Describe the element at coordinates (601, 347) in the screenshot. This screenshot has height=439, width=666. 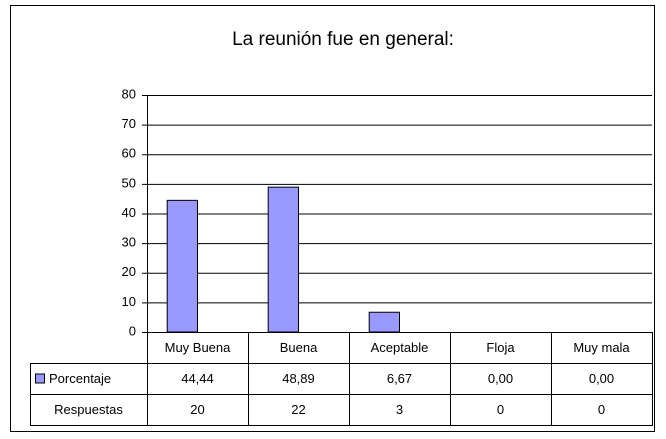
I see `x-tick-label: Muy mala` at that location.